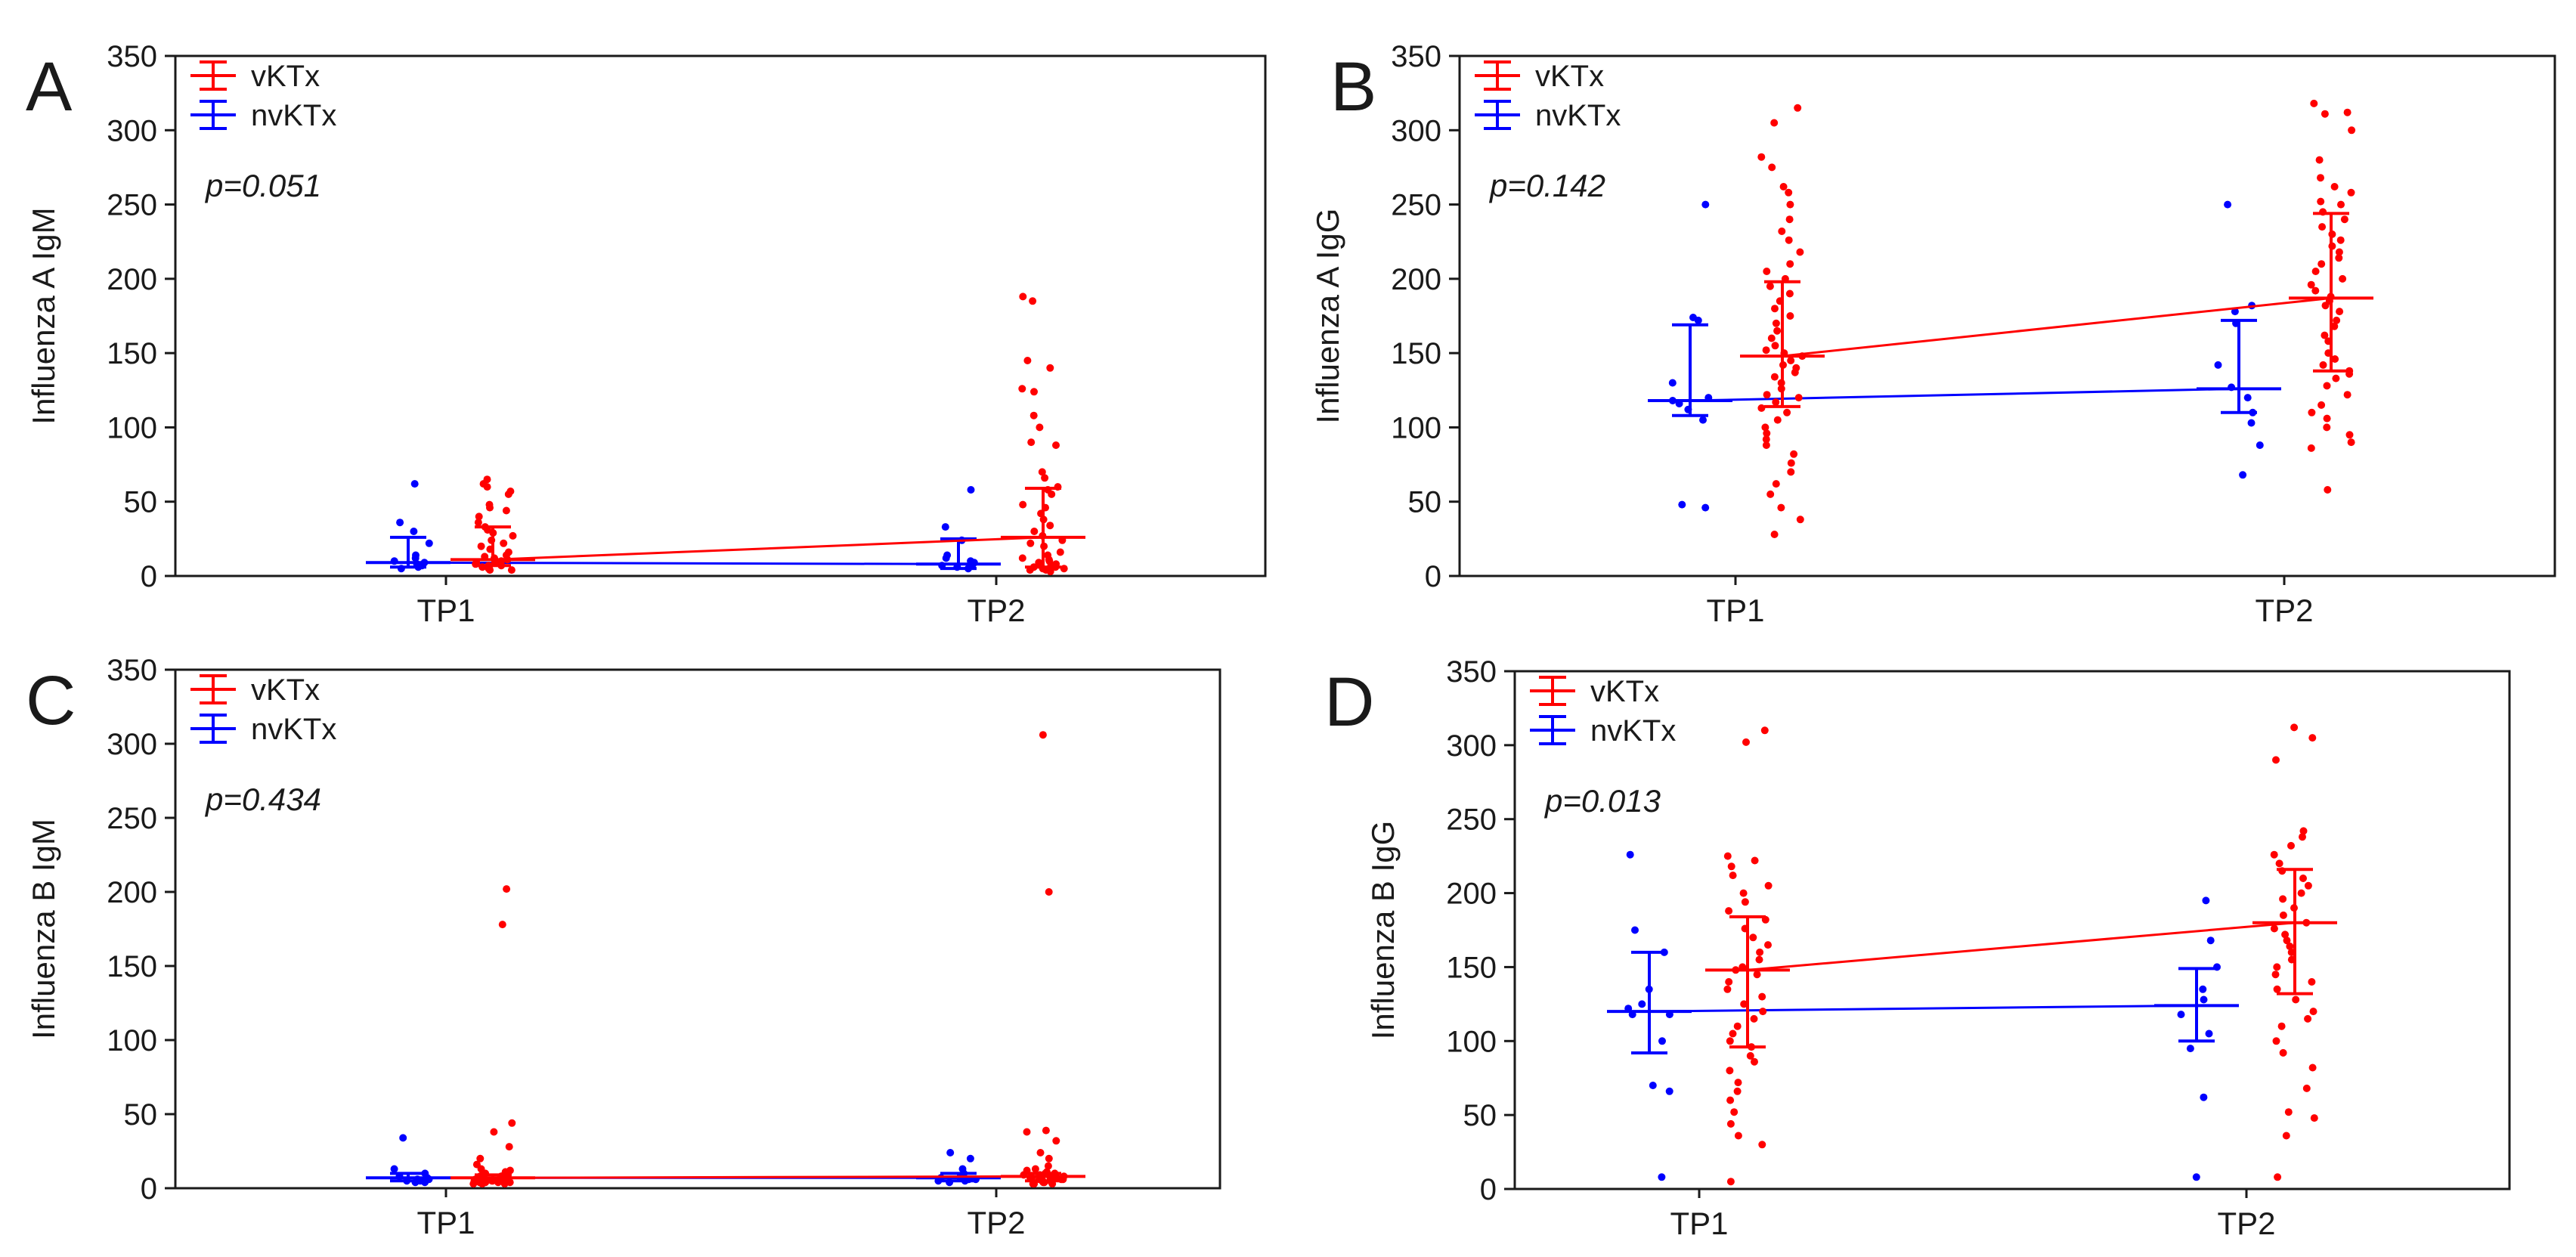  I want to click on y-tick-label: 50, so click(141, 503).